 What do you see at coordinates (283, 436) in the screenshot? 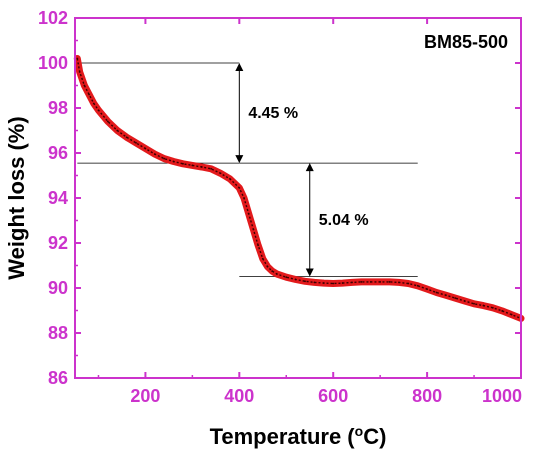
I see `x-axis-title-text: Temperature (` at bounding box center [283, 436].